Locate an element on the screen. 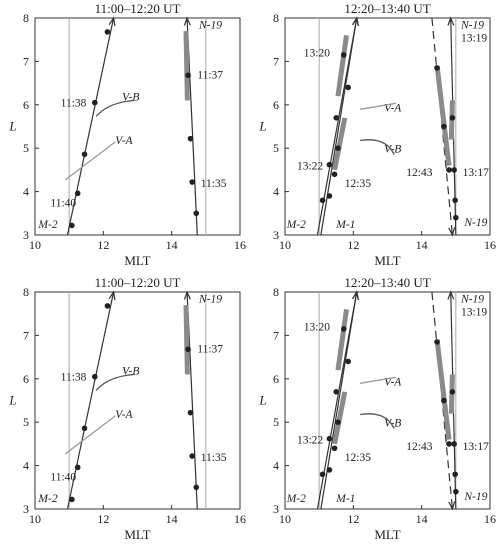 The image size is (500, 545). y-axis-label: L is located at coordinates (12, 126).